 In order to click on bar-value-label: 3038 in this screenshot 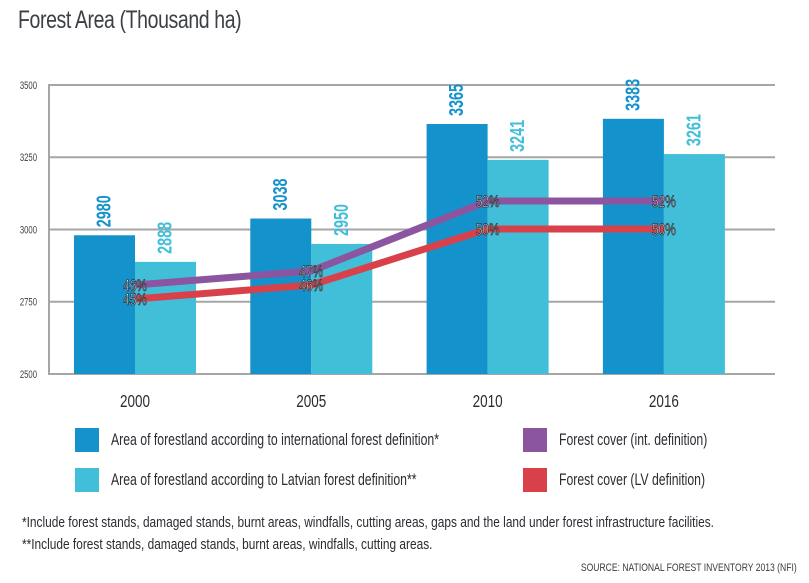, I will do `click(279, 194)`.